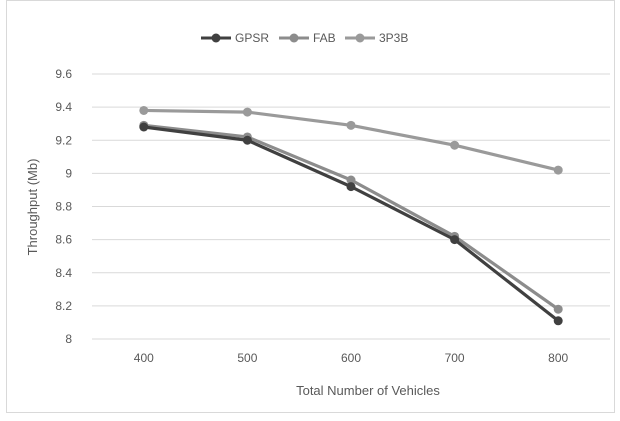  Describe the element at coordinates (324, 38) in the screenshot. I see `legend-label: FAB` at that location.